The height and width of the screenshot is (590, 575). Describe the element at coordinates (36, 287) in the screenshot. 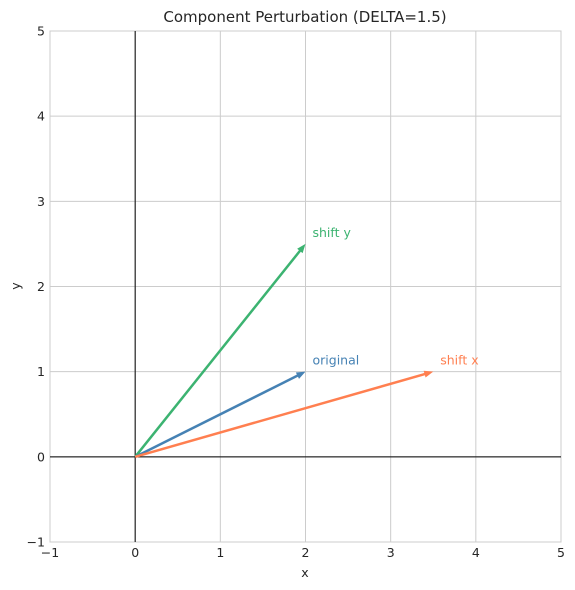

I see `y-tick-labels: −1 0 1 2 3 4 5` at that location.